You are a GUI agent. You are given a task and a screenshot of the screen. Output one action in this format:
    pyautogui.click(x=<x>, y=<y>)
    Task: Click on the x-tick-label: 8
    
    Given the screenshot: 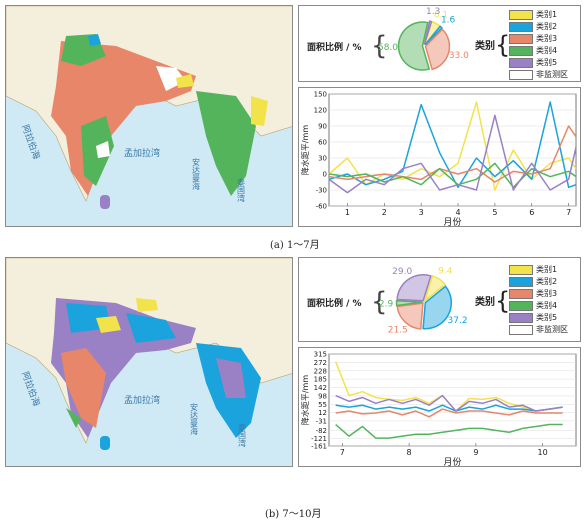 What is the action you would take?
    pyautogui.click(x=409, y=452)
    